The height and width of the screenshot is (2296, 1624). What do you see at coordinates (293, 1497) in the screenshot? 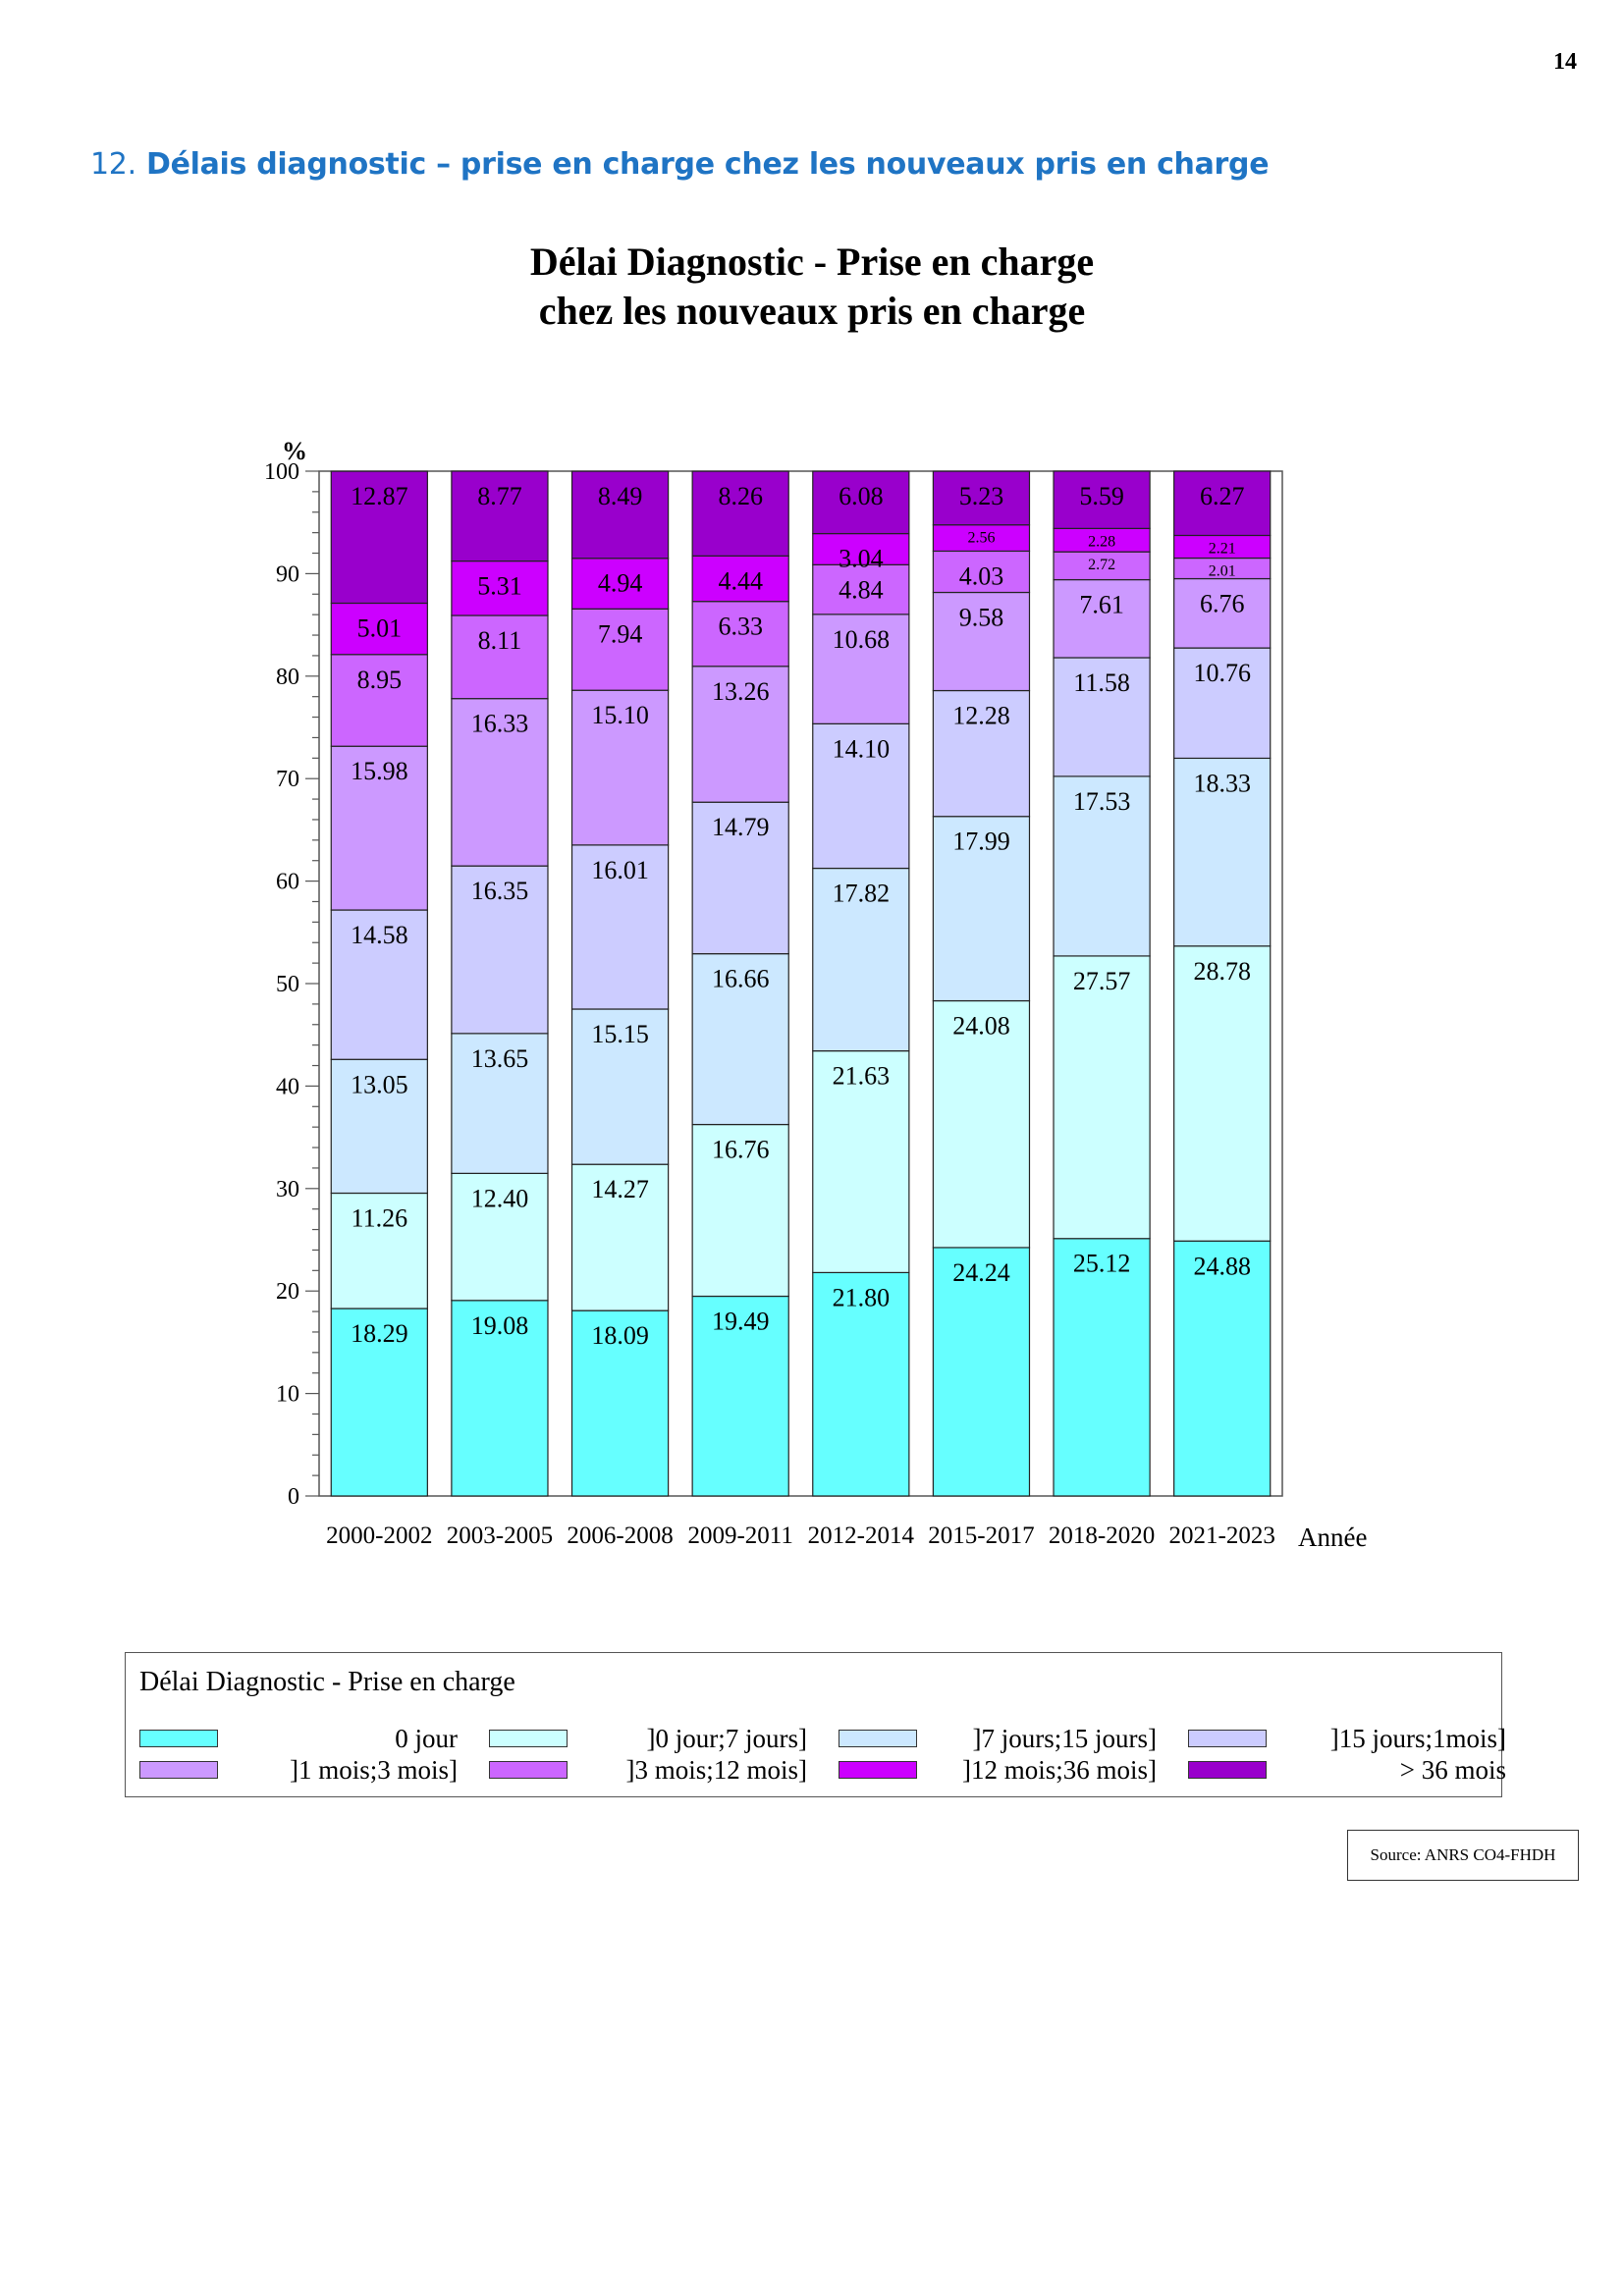
I see `y-tick-label: 0` at bounding box center [293, 1497].